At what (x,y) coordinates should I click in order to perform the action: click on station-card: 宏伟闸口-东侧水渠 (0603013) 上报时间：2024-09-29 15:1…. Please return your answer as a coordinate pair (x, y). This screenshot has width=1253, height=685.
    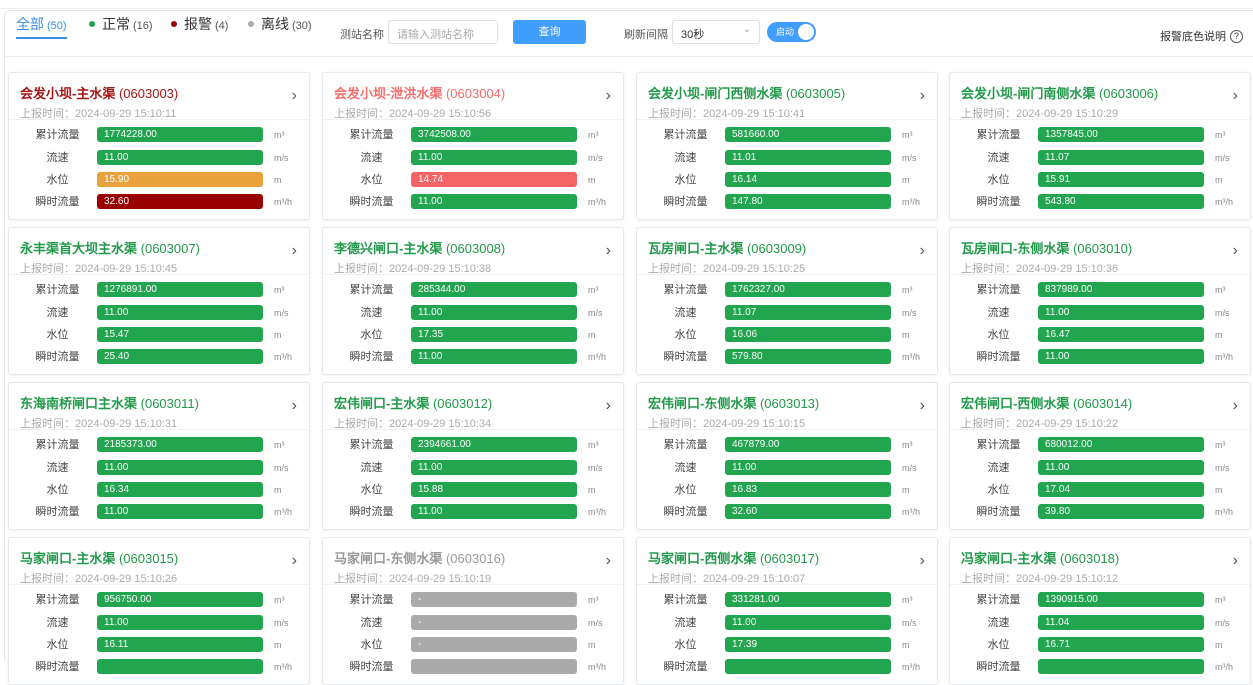
    Looking at the image, I should click on (787, 456).